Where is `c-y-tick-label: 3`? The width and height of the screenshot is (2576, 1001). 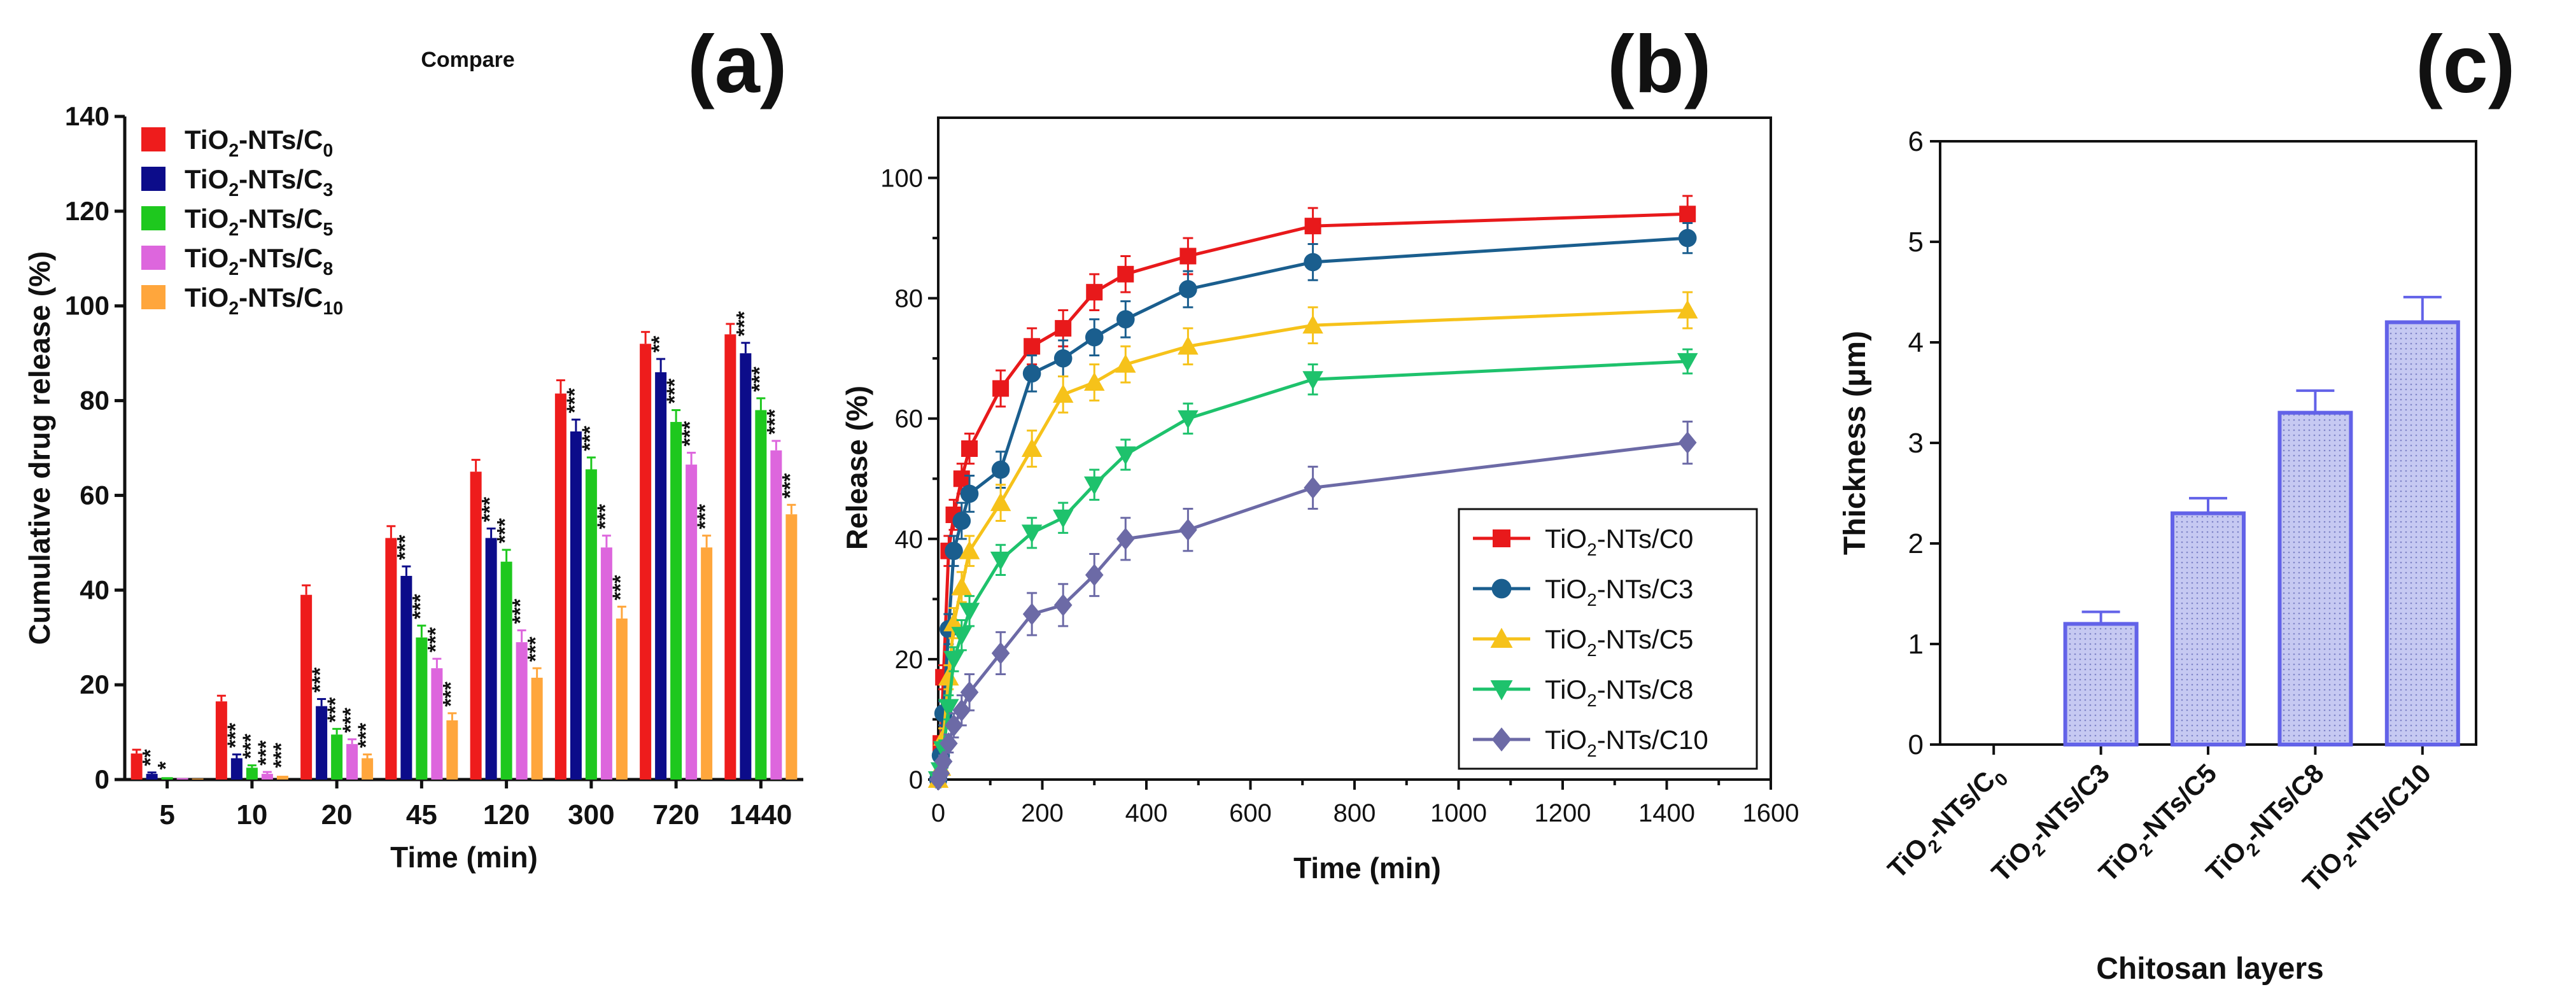 c-y-tick-label: 3 is located at coordinates (1916, 443).